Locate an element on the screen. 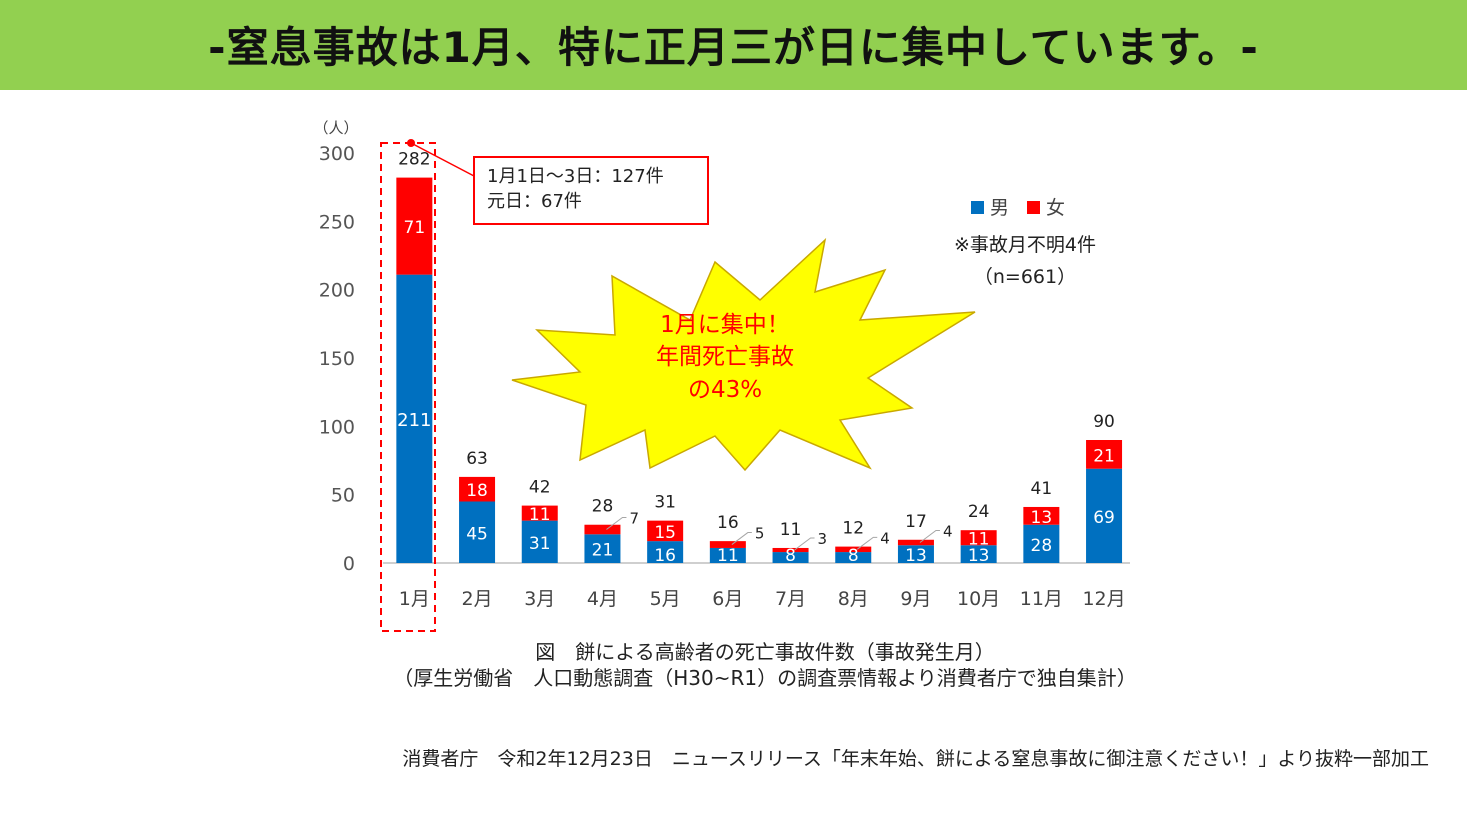  data-label-total: 31 is located at coordinates (665, 503).